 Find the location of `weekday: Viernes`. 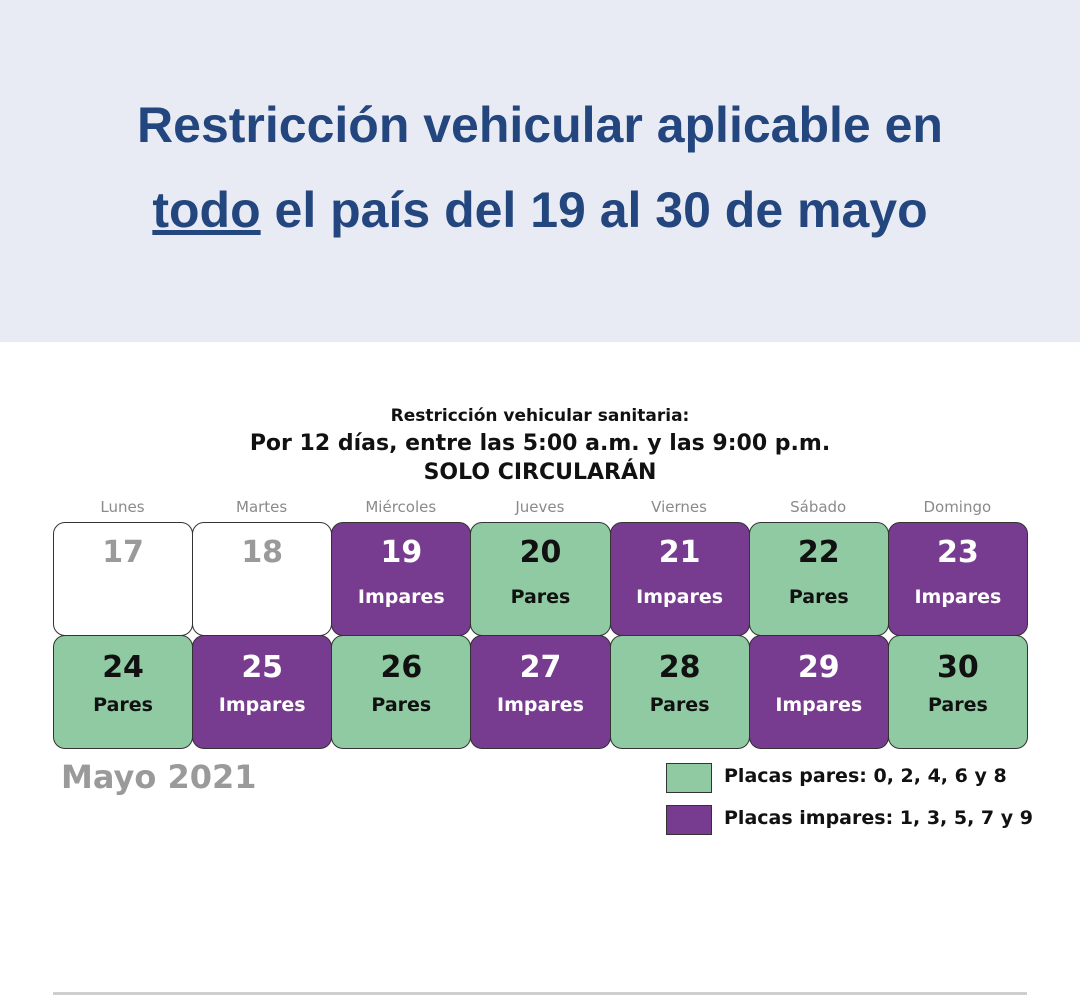

weekday: Viernes is located at coordinates (679, 507).